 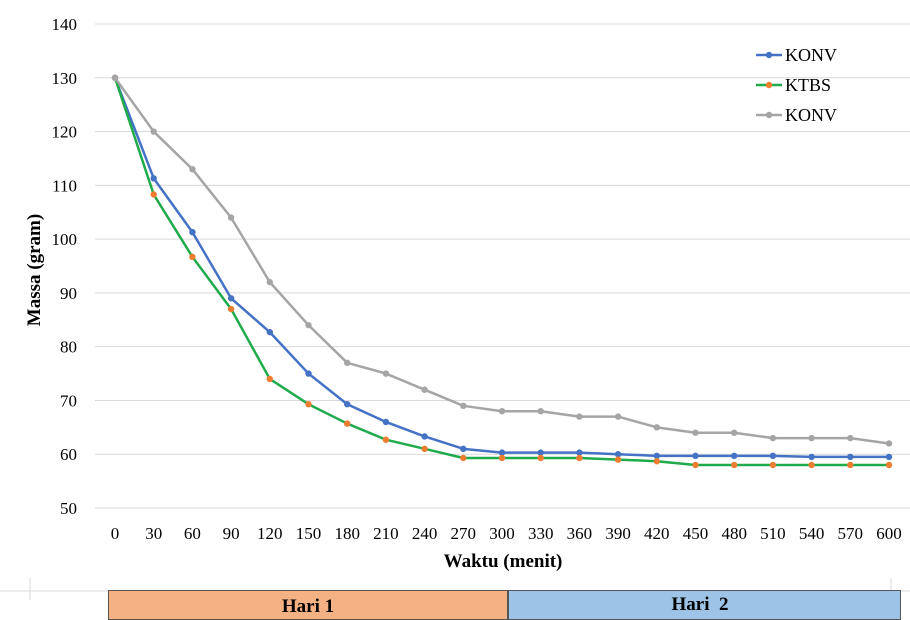 What do you see at coordinates (68, 454) in the screenshot?
I see `y-tick-label: 60` at bounding box center [68, 454].